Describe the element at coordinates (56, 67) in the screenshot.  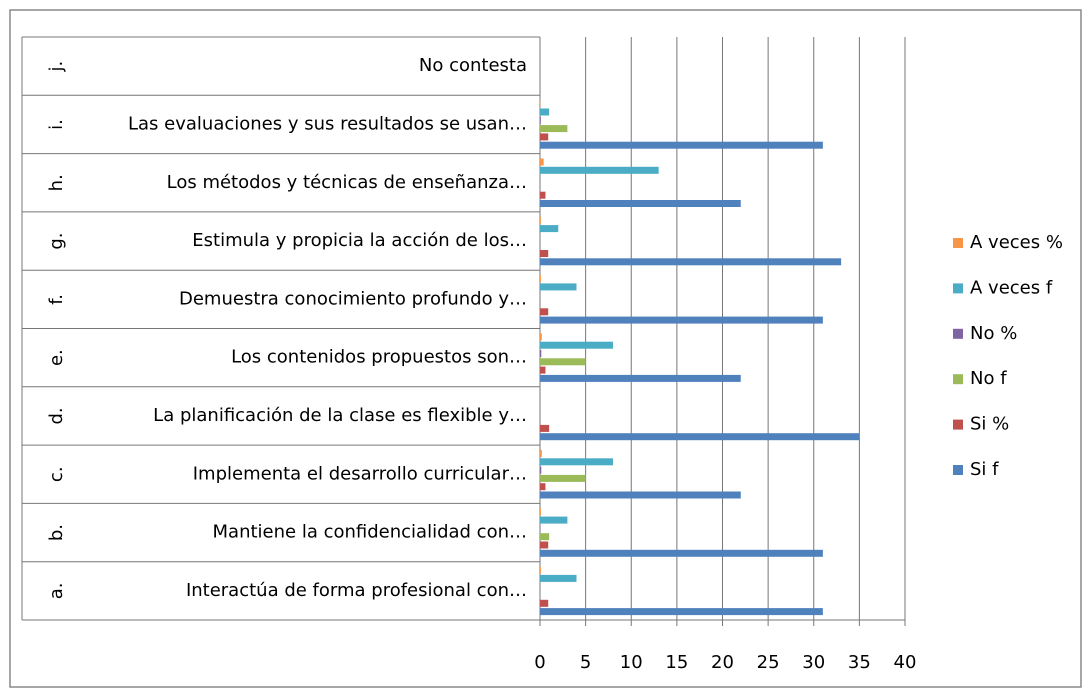
I see `category-letter: j.` at that location.